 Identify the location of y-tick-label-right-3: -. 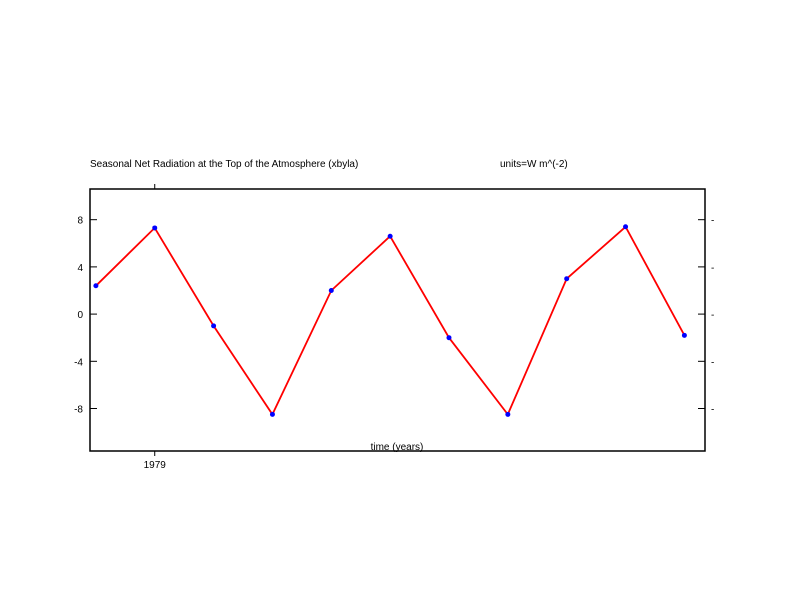
(712, 362).